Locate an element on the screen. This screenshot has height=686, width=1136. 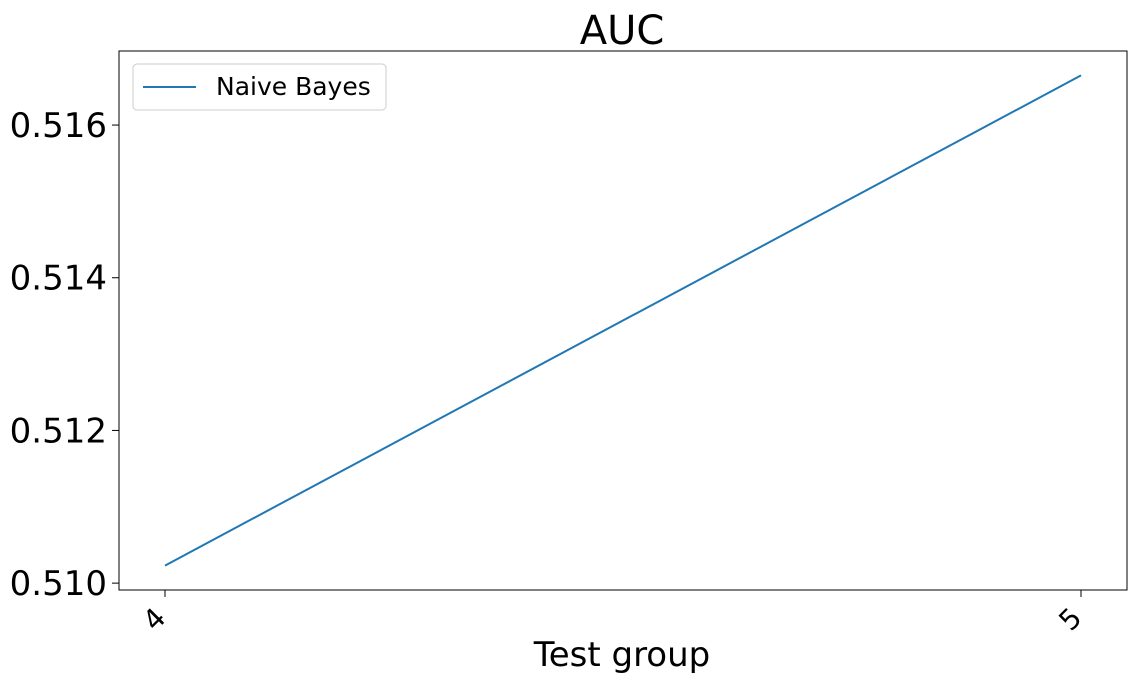
x-axis-label: Test group is located at coordinates (622, 655).